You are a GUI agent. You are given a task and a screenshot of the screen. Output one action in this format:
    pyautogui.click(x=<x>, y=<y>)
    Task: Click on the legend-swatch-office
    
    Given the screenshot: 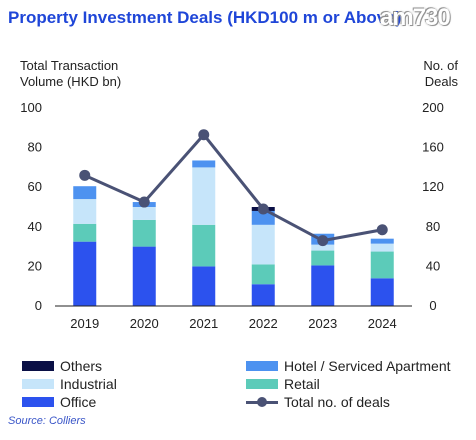 What is the action you would take?
    pyautogui.click(x=38, y=402)
    